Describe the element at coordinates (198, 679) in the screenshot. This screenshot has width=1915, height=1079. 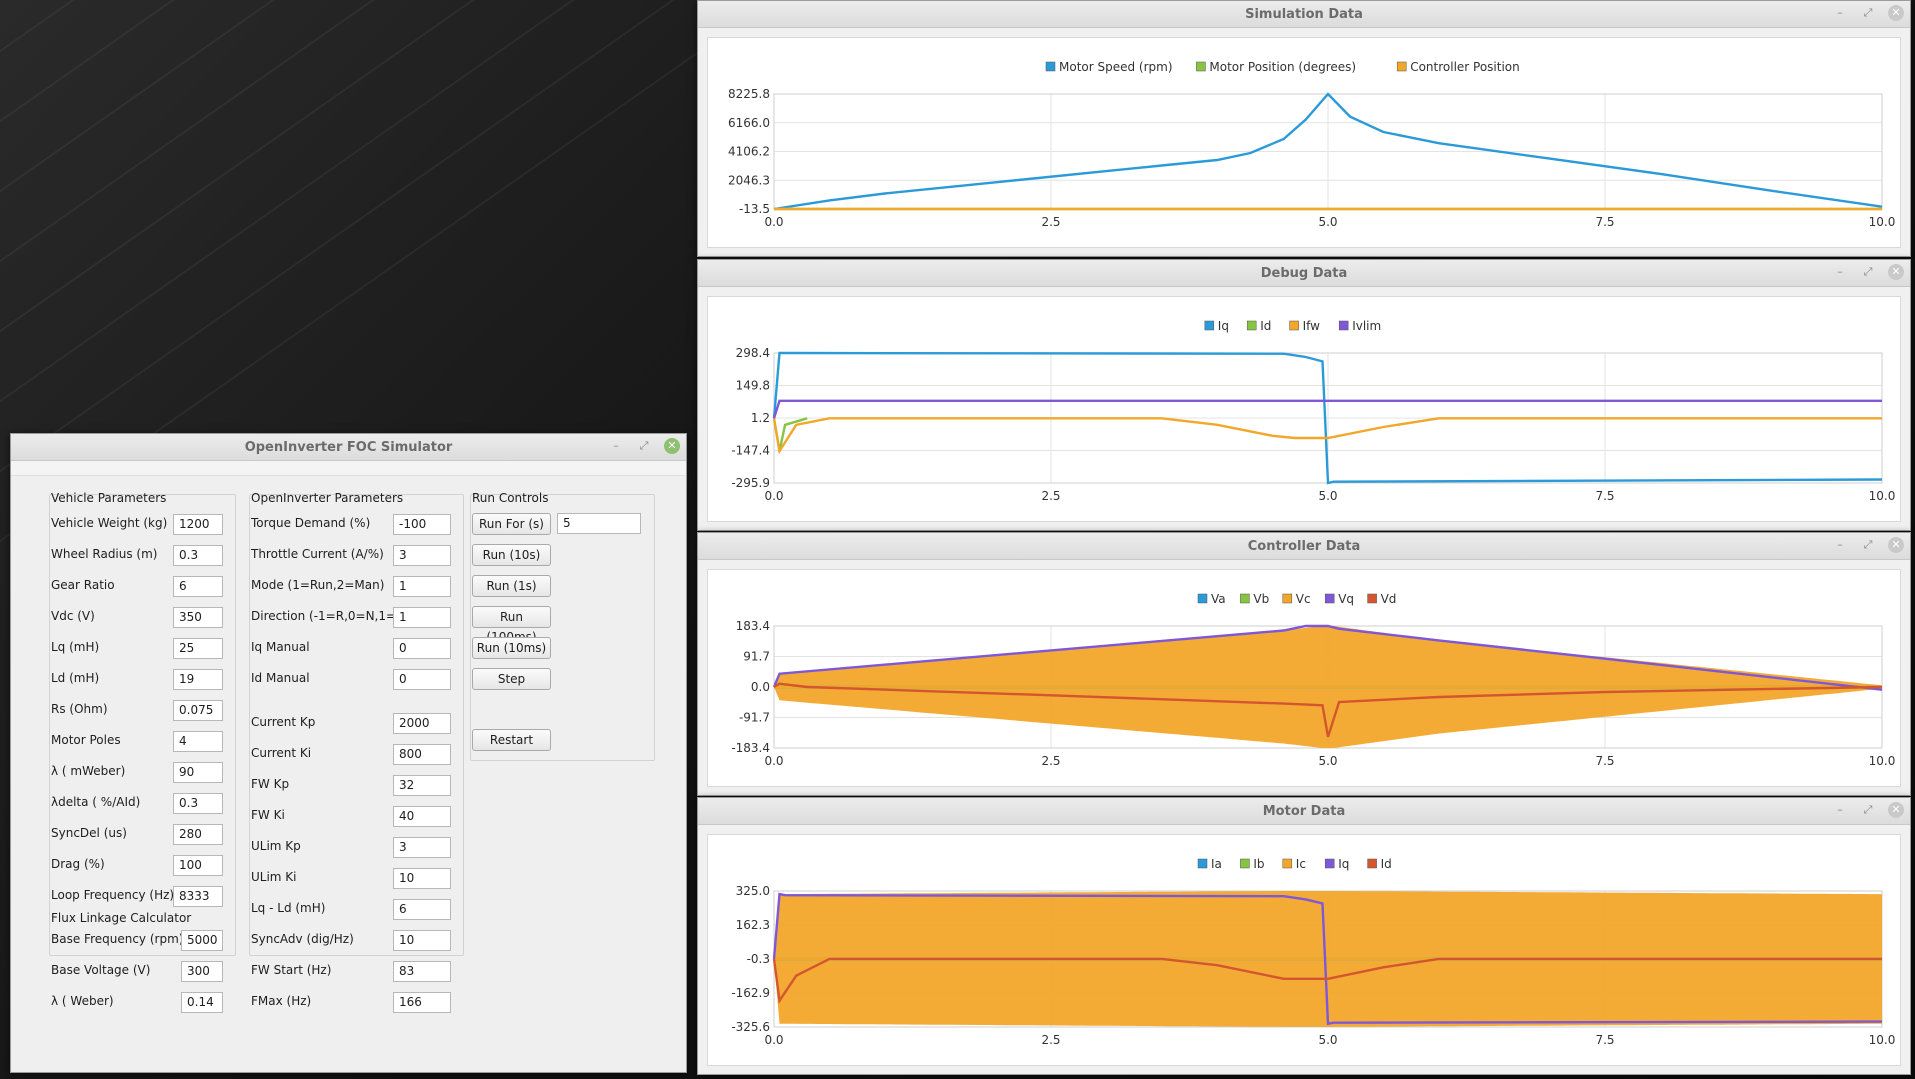
I see `input-ld-mh: 19` at that location.